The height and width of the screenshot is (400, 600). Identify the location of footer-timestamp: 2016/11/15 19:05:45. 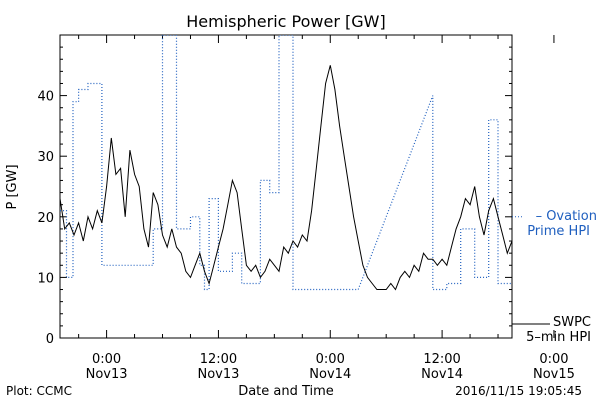
(518, 391).